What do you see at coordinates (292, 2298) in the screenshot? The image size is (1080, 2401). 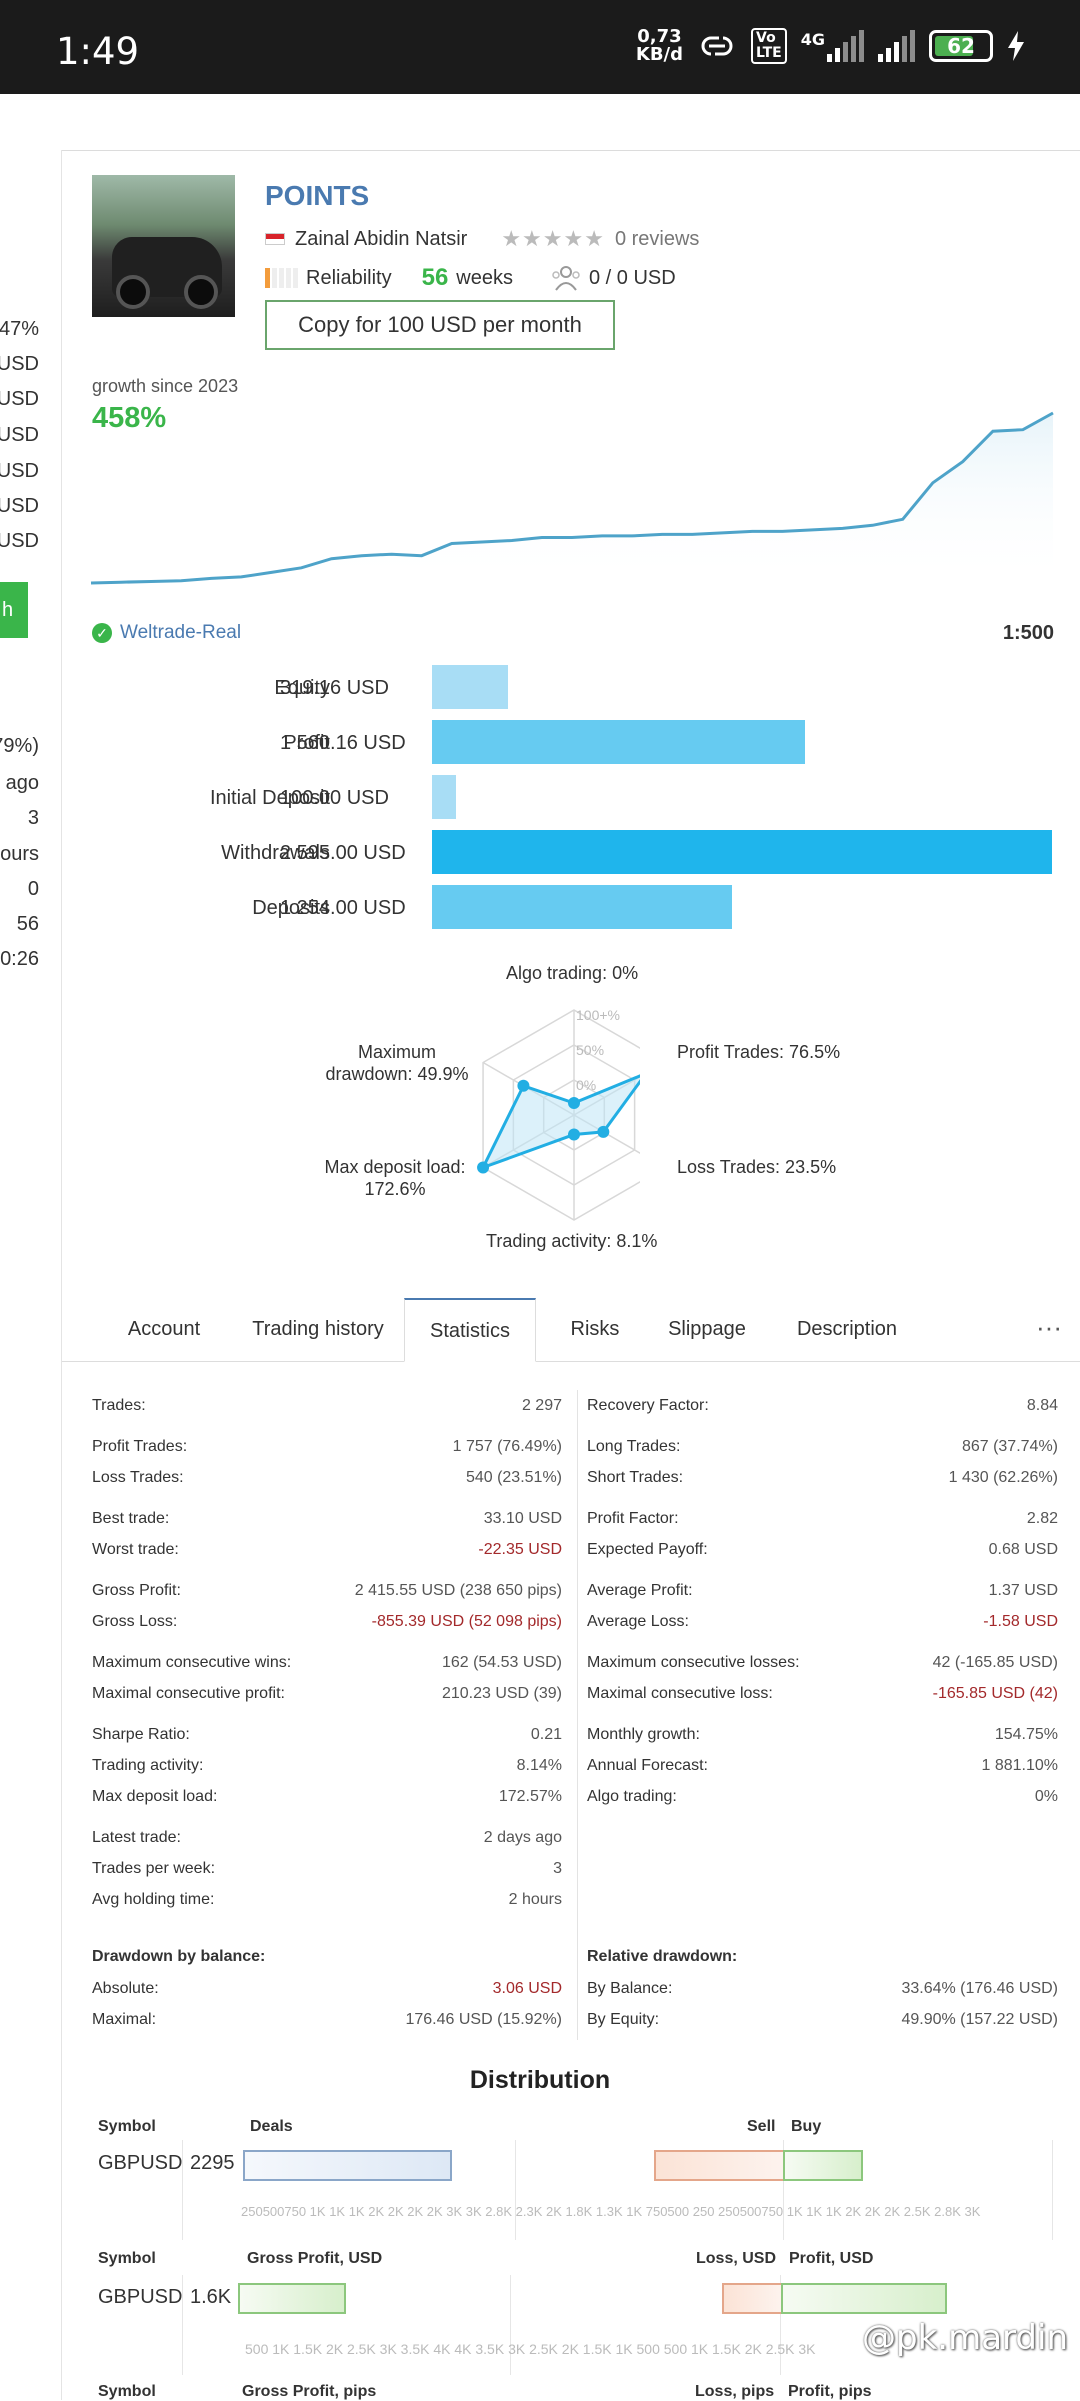 I see `gross-profit-bar` at bounding box center [292, 2298].